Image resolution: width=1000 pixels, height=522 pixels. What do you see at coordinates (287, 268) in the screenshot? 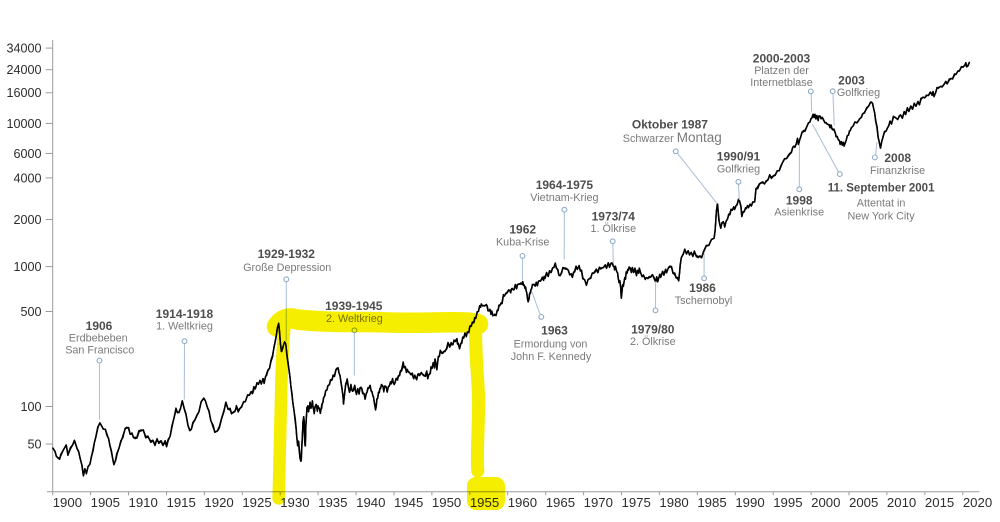
I see `svg-text: Große Depression` at bounding box center [287, 268].